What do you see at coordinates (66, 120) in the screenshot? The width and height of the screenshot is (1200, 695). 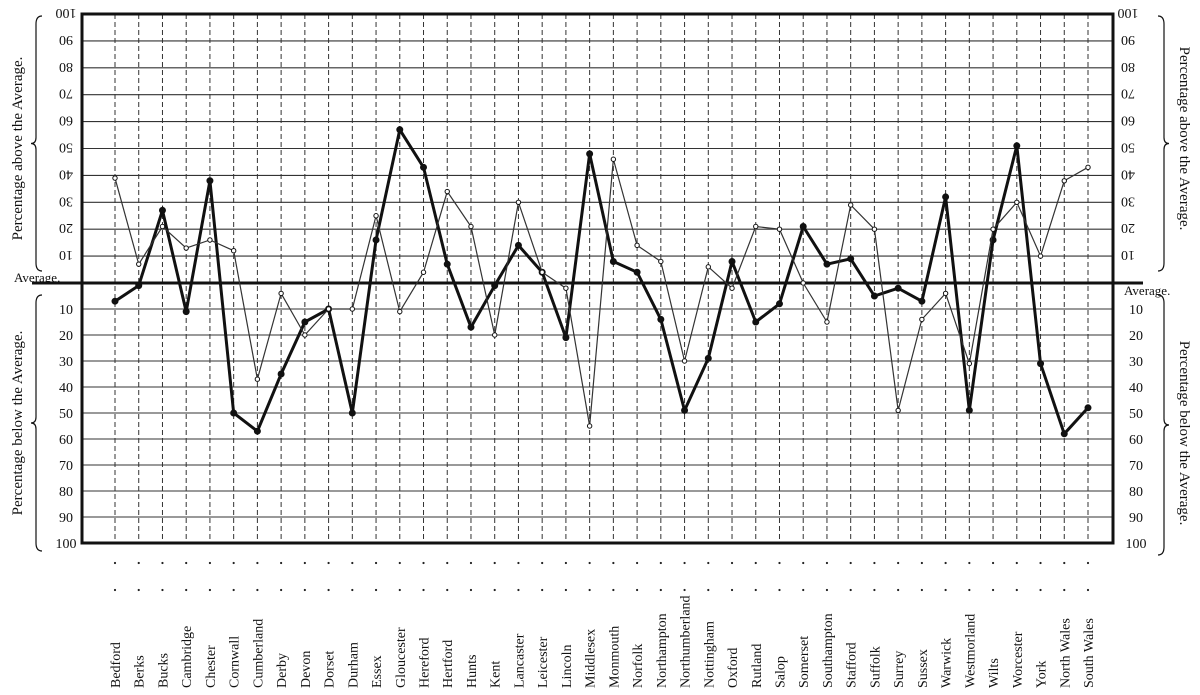 I see `y-tick-above-left: 60` at bounding box center [66, 120].